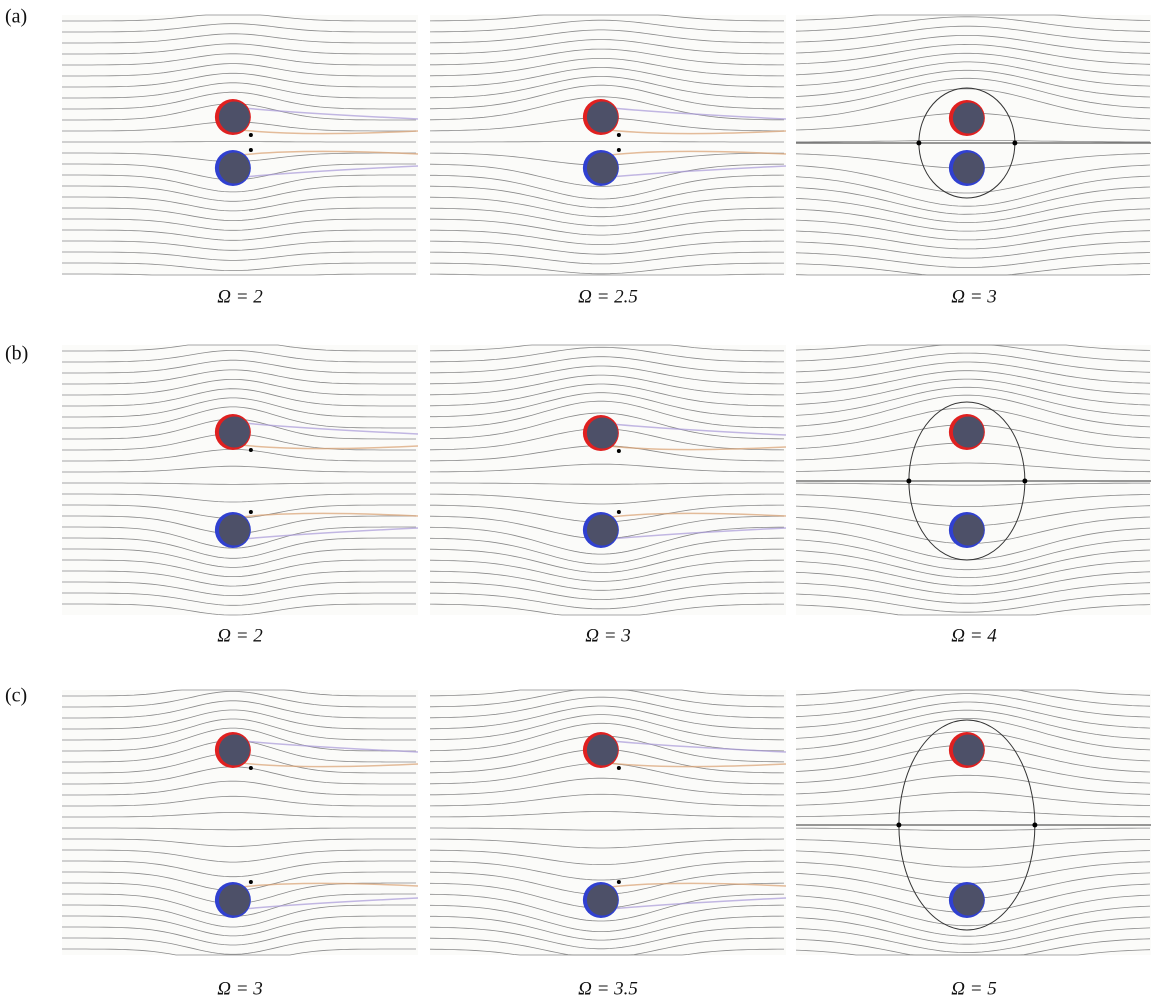  What do you see at coordinates (608, 635) in the screenshot?
I see `panel-caption: Ω = 3` at bounding box center [608, 635].